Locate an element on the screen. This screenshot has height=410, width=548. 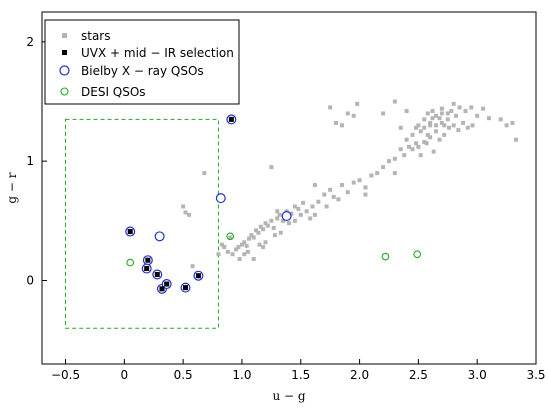
x-tick-label: 3.5 is located at coordinates (535, 375).